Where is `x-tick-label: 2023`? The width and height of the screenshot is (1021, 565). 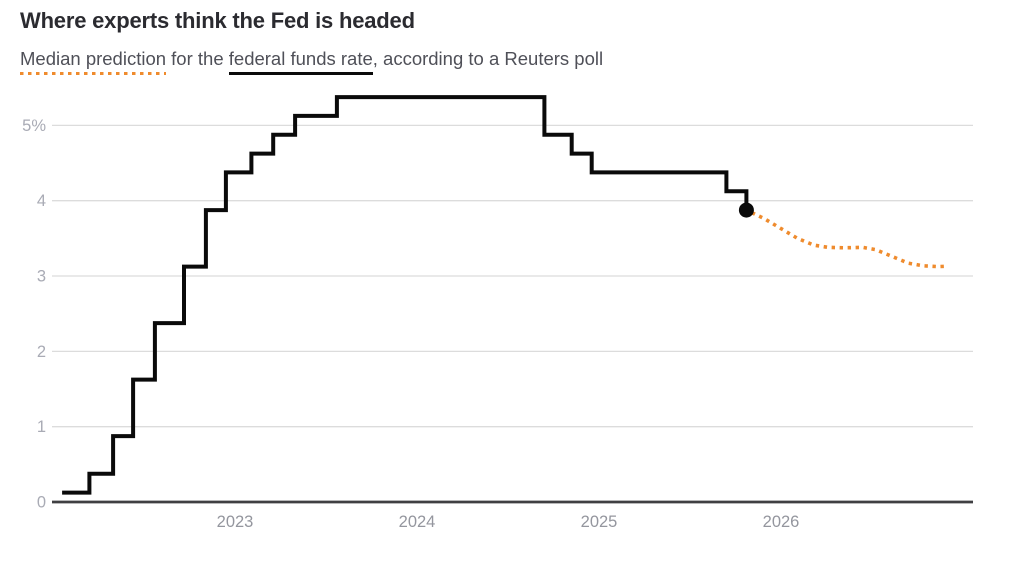
x-tick-label: 2023 is located at coordinates (235, 522).